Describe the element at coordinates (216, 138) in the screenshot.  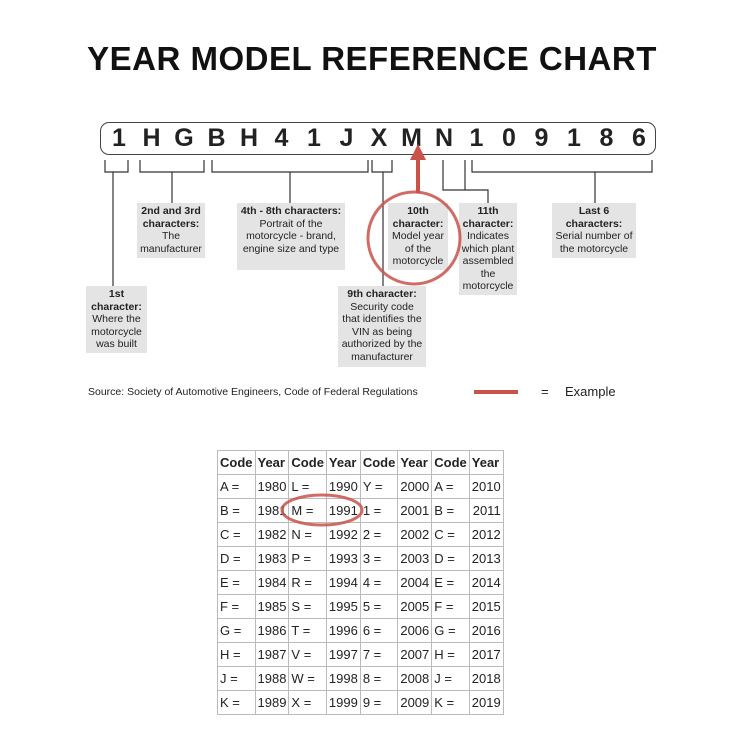
I see `vin-character: B` at that location.